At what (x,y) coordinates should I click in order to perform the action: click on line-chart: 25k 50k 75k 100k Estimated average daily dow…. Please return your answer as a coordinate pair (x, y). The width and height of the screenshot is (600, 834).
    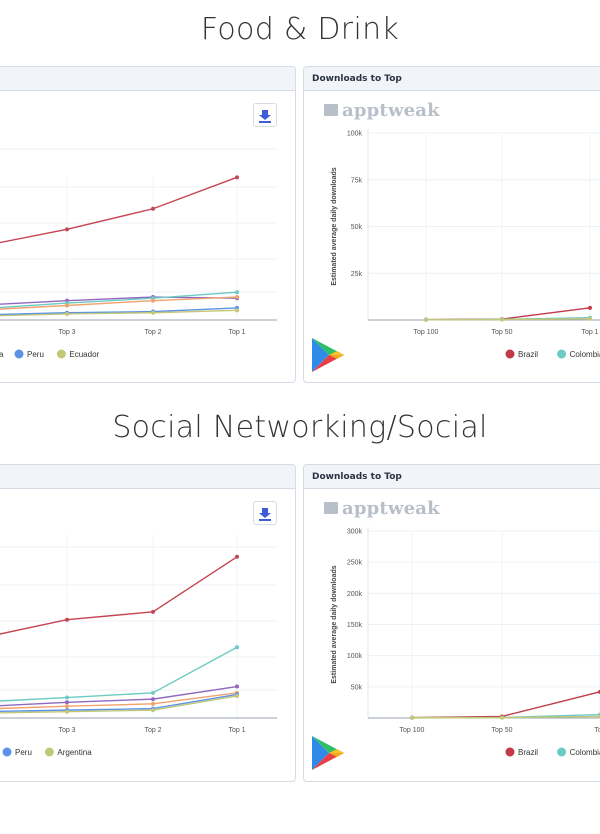
    Looking at the image, I should click on (456, 250).